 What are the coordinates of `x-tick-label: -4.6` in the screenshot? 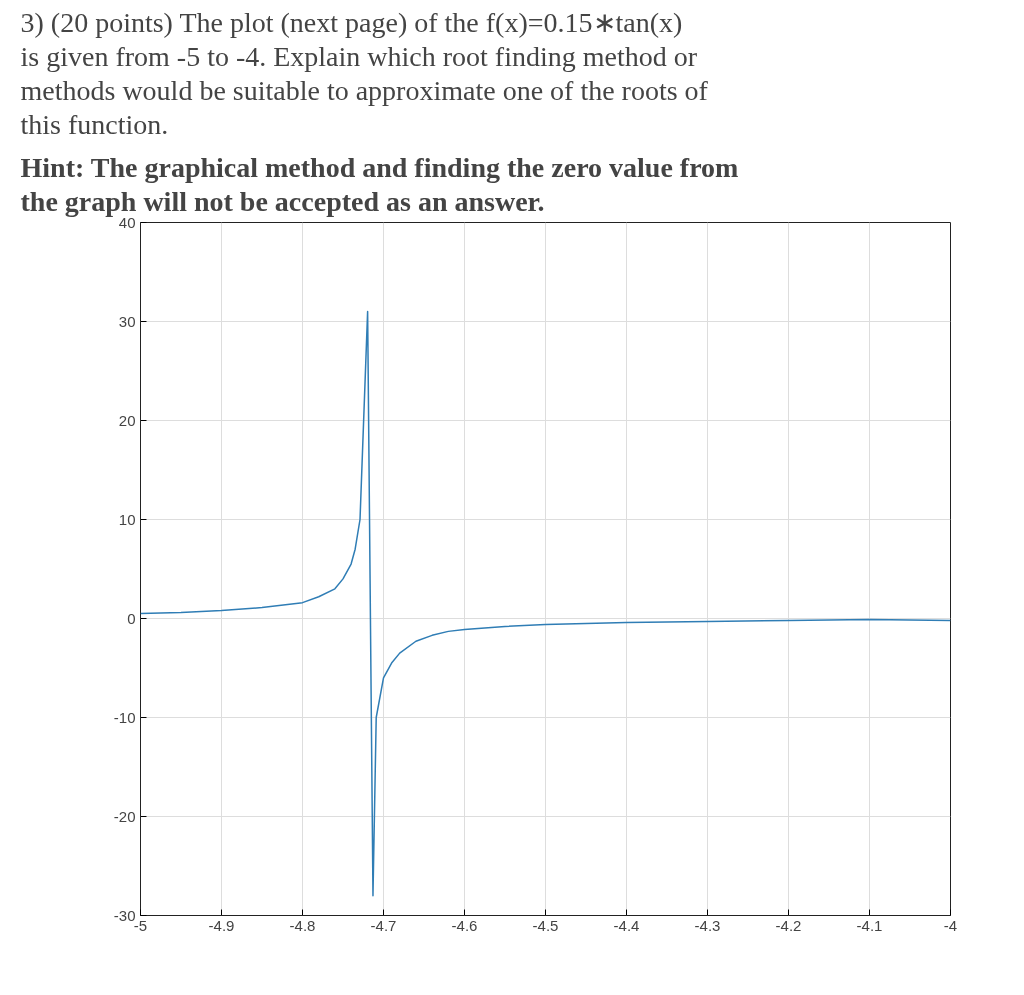 It's located at (464, 925).